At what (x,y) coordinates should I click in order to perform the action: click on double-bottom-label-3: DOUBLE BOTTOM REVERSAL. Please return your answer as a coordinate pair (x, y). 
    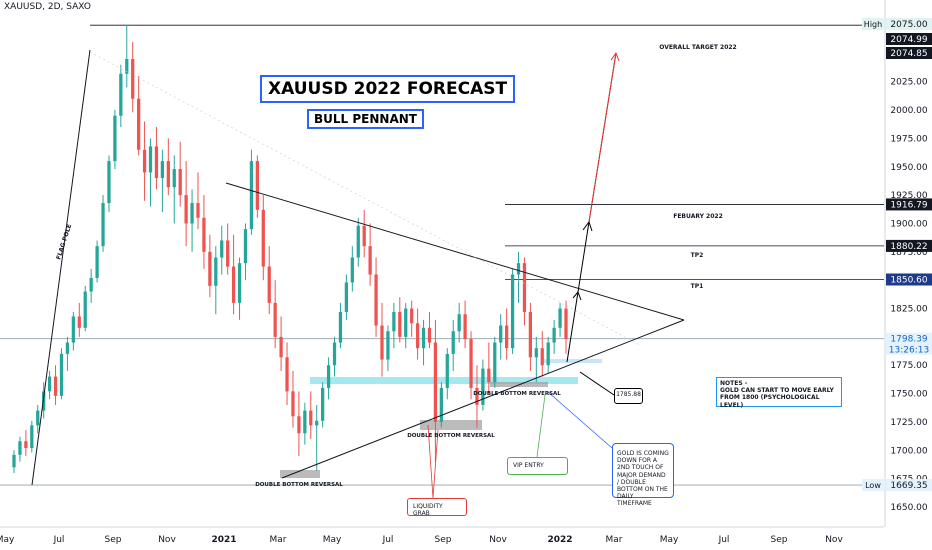
    Looking at the image, I should click on (517, 394).